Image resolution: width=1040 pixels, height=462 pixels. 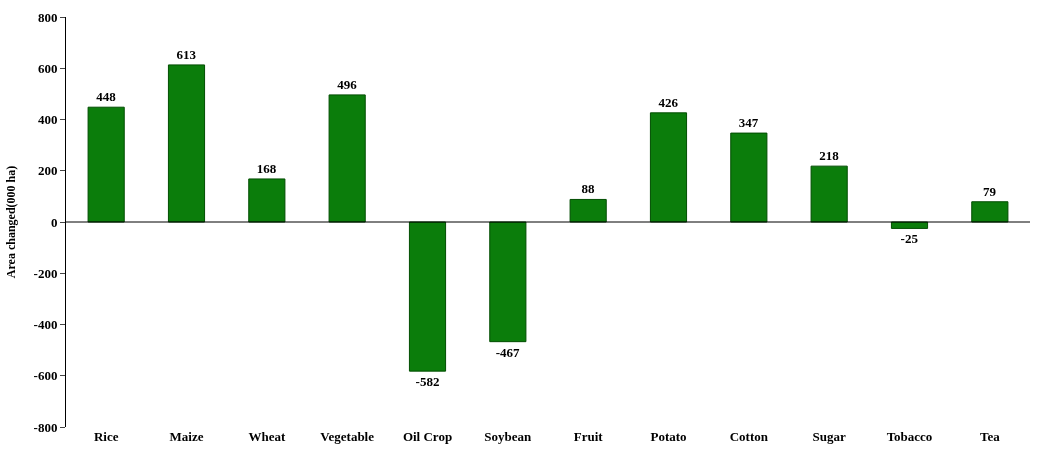 I want to click on data-label: 79, so click(x=990, y=191).